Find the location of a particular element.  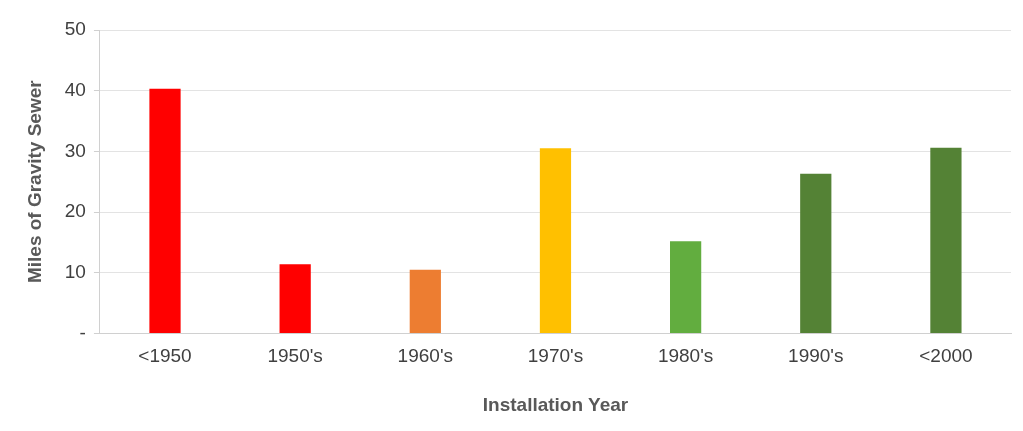

y-tick-label: 30 is located at coordinates (75, 150).